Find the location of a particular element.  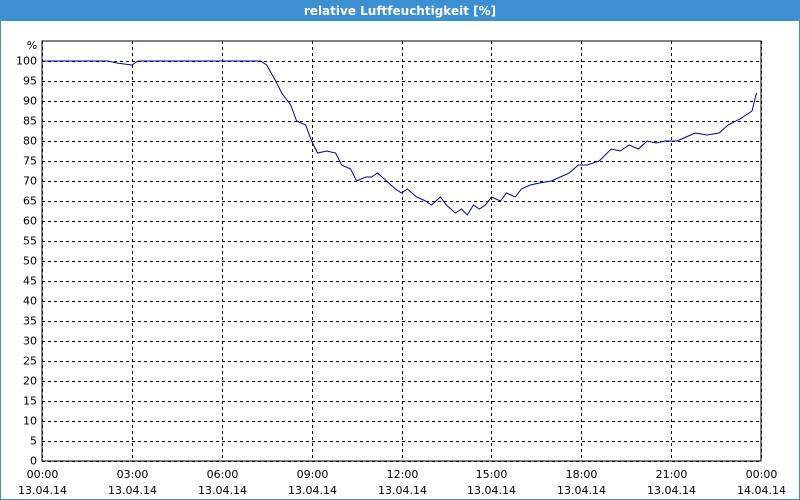

x-tick-label: 15:00 is located at coordinates (492, 474).